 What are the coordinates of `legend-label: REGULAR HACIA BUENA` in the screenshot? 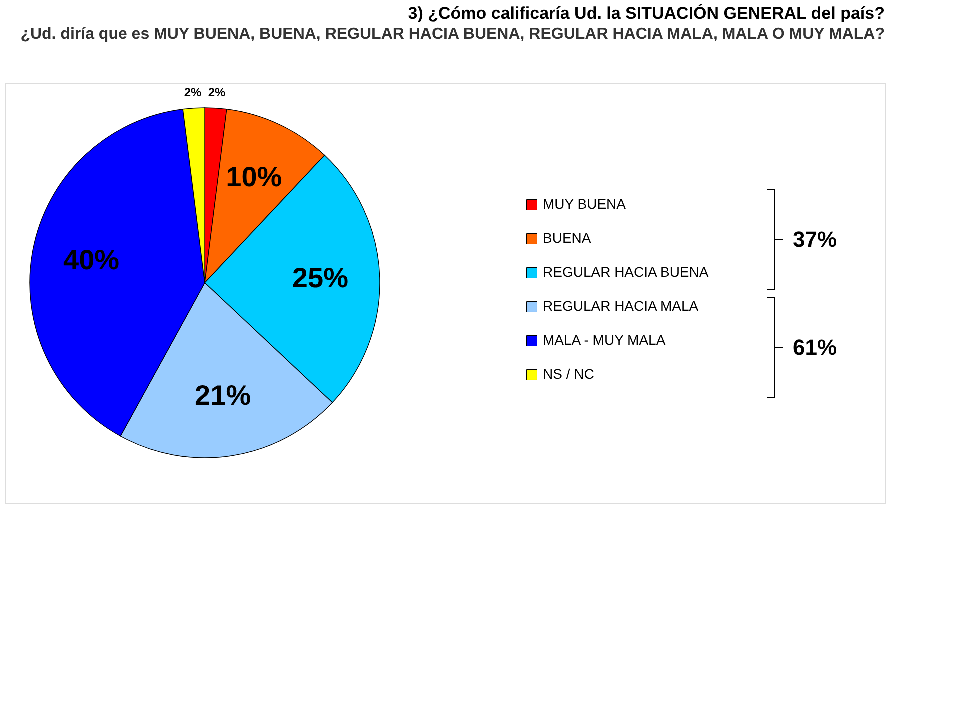 It's located at (626, 272).